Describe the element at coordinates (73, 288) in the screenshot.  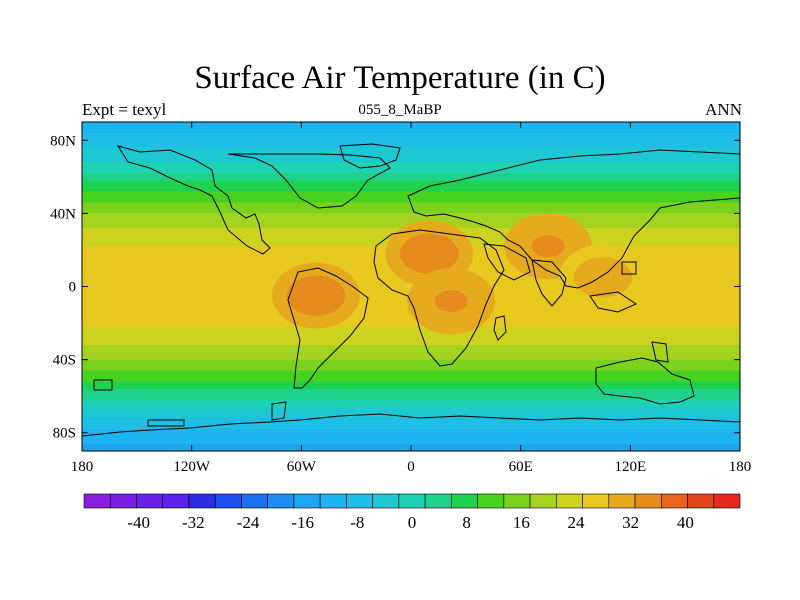
I see `y-tick-label: 0` at that location.